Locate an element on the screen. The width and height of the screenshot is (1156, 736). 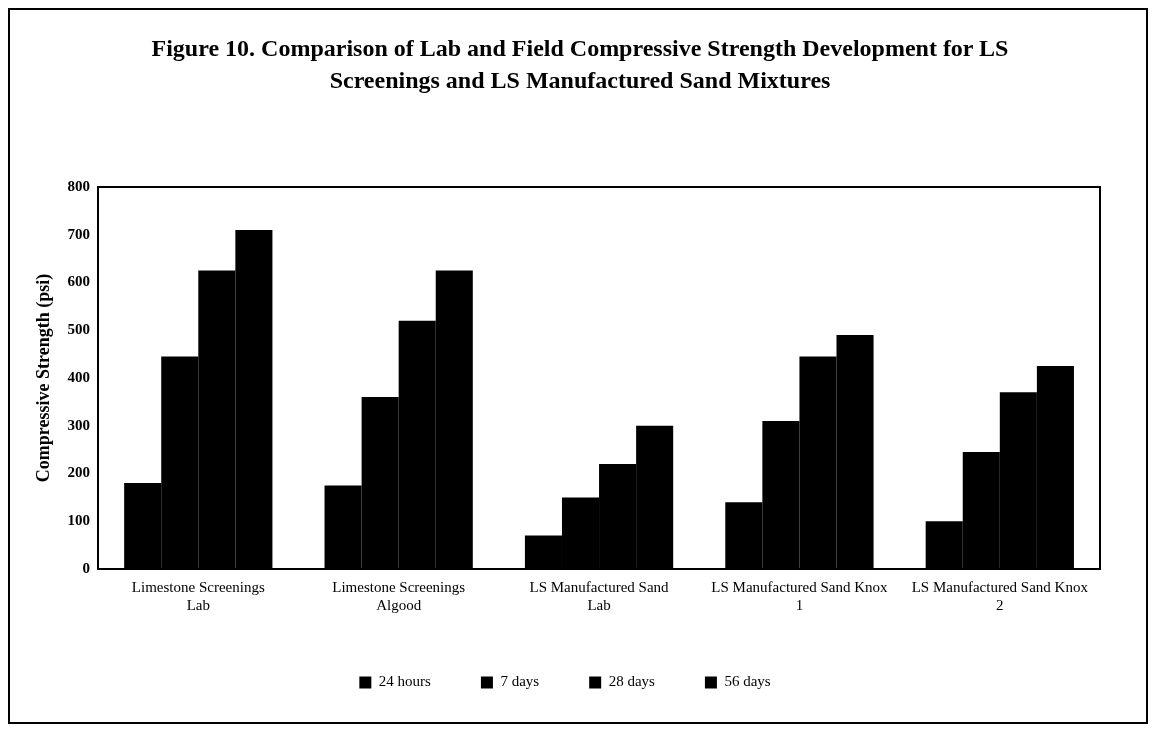
y-tick-label: 500 is located at coordinates (79, 329).